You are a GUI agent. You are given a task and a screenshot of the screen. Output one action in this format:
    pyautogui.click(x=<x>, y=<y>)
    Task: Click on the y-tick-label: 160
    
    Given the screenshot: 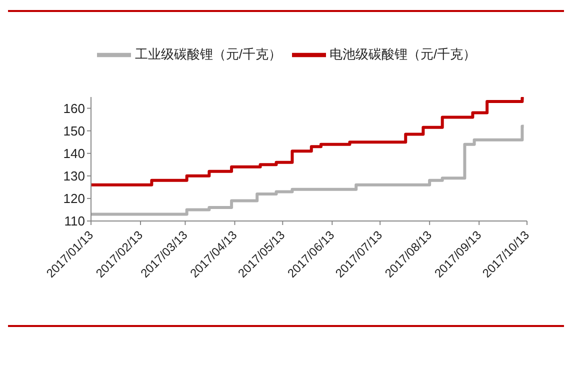 What is the action you would take?
    pyautogui.click(x=74, y=108)
    